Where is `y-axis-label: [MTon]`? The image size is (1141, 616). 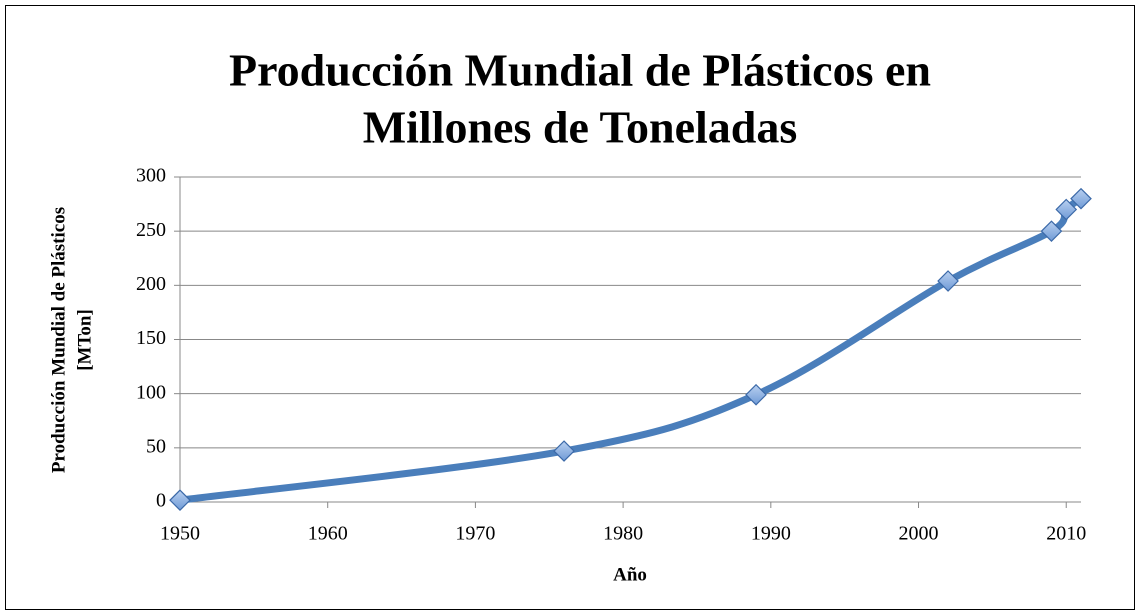 y-axis-label: [MTon] is located at coordinates (84, 340).